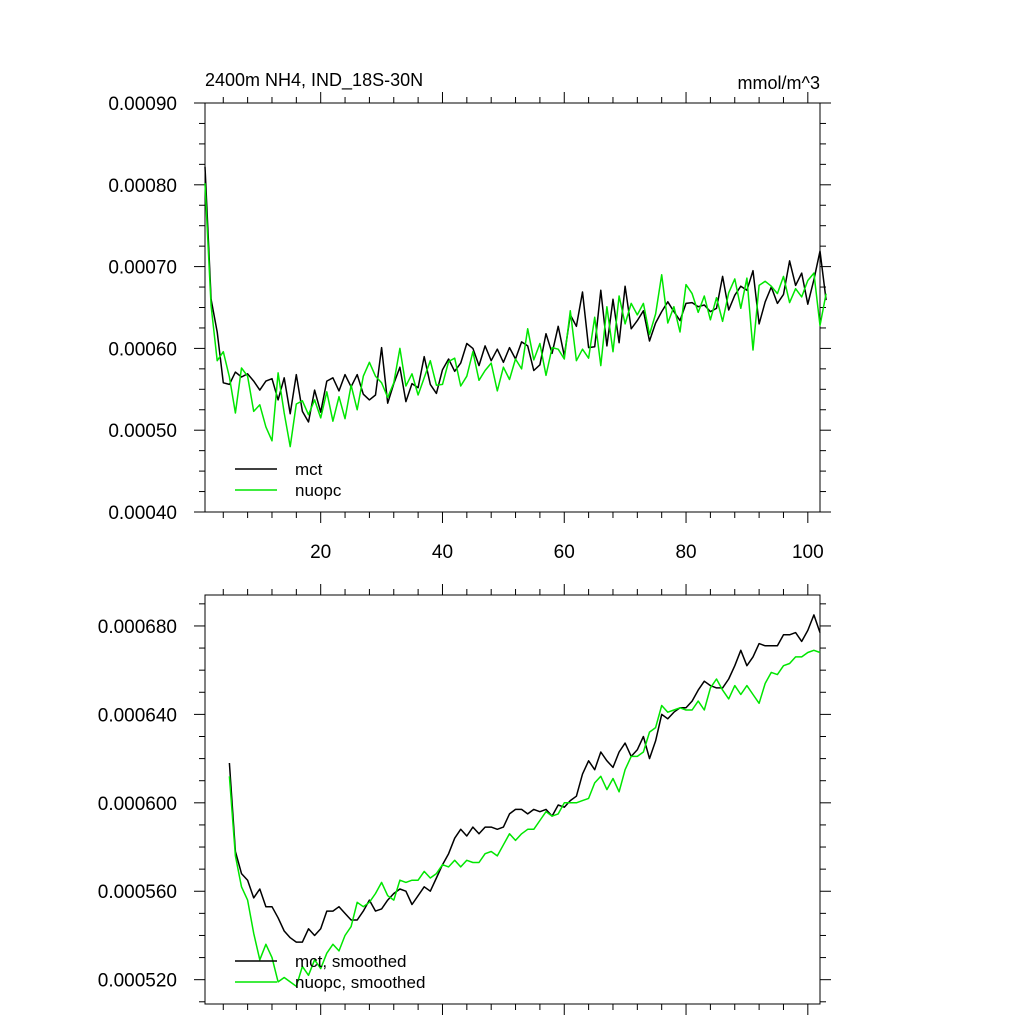  Describe the element at coordinates (137, 715) in the screenshot. I see `y-tick-label: 0.000640` at that location.